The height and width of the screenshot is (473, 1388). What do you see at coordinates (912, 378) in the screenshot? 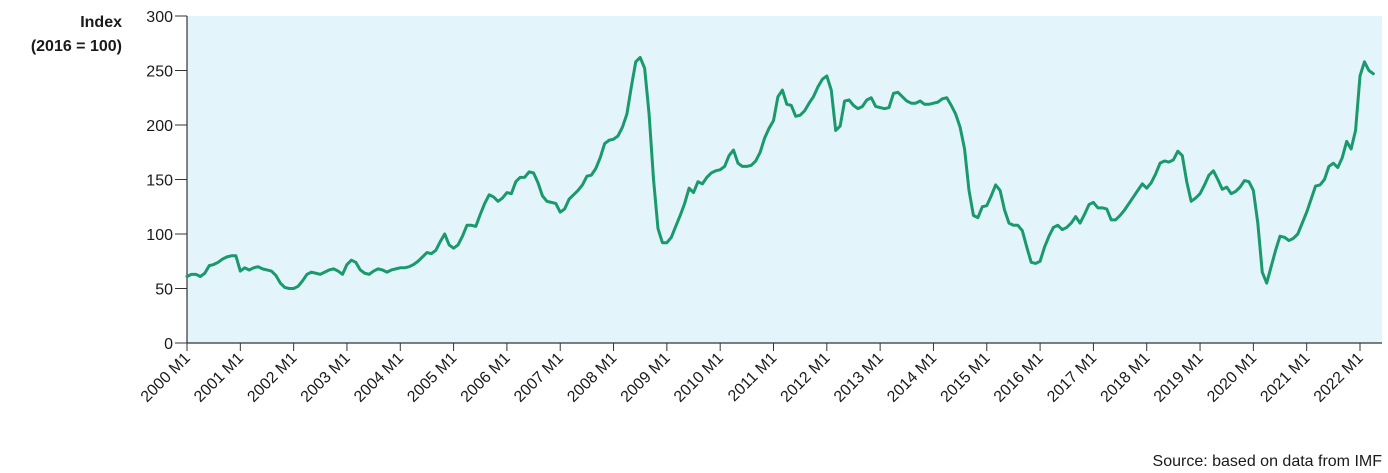
I see `x-tick-label: 2014 M1` at bounding box center [912, 378].